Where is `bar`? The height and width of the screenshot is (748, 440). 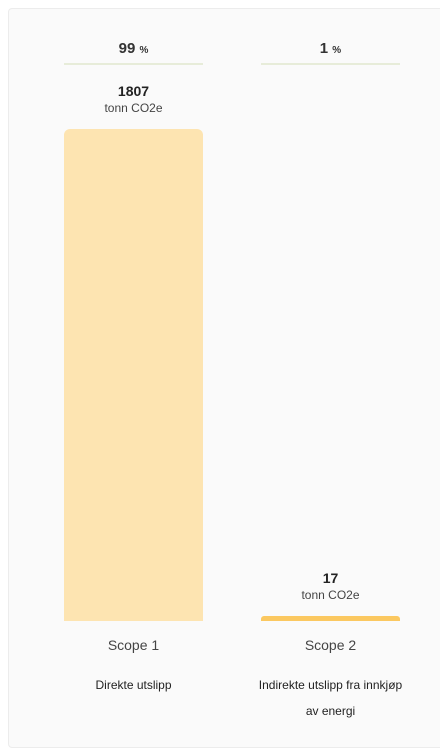
bar is located at coordinates (330, 618).